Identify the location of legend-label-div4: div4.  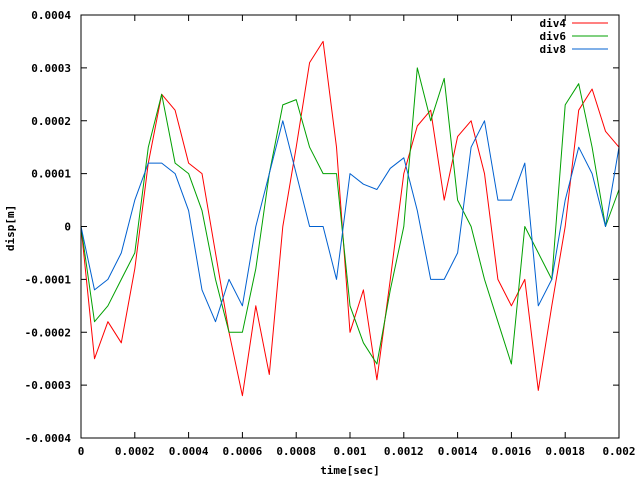
(553, 23).